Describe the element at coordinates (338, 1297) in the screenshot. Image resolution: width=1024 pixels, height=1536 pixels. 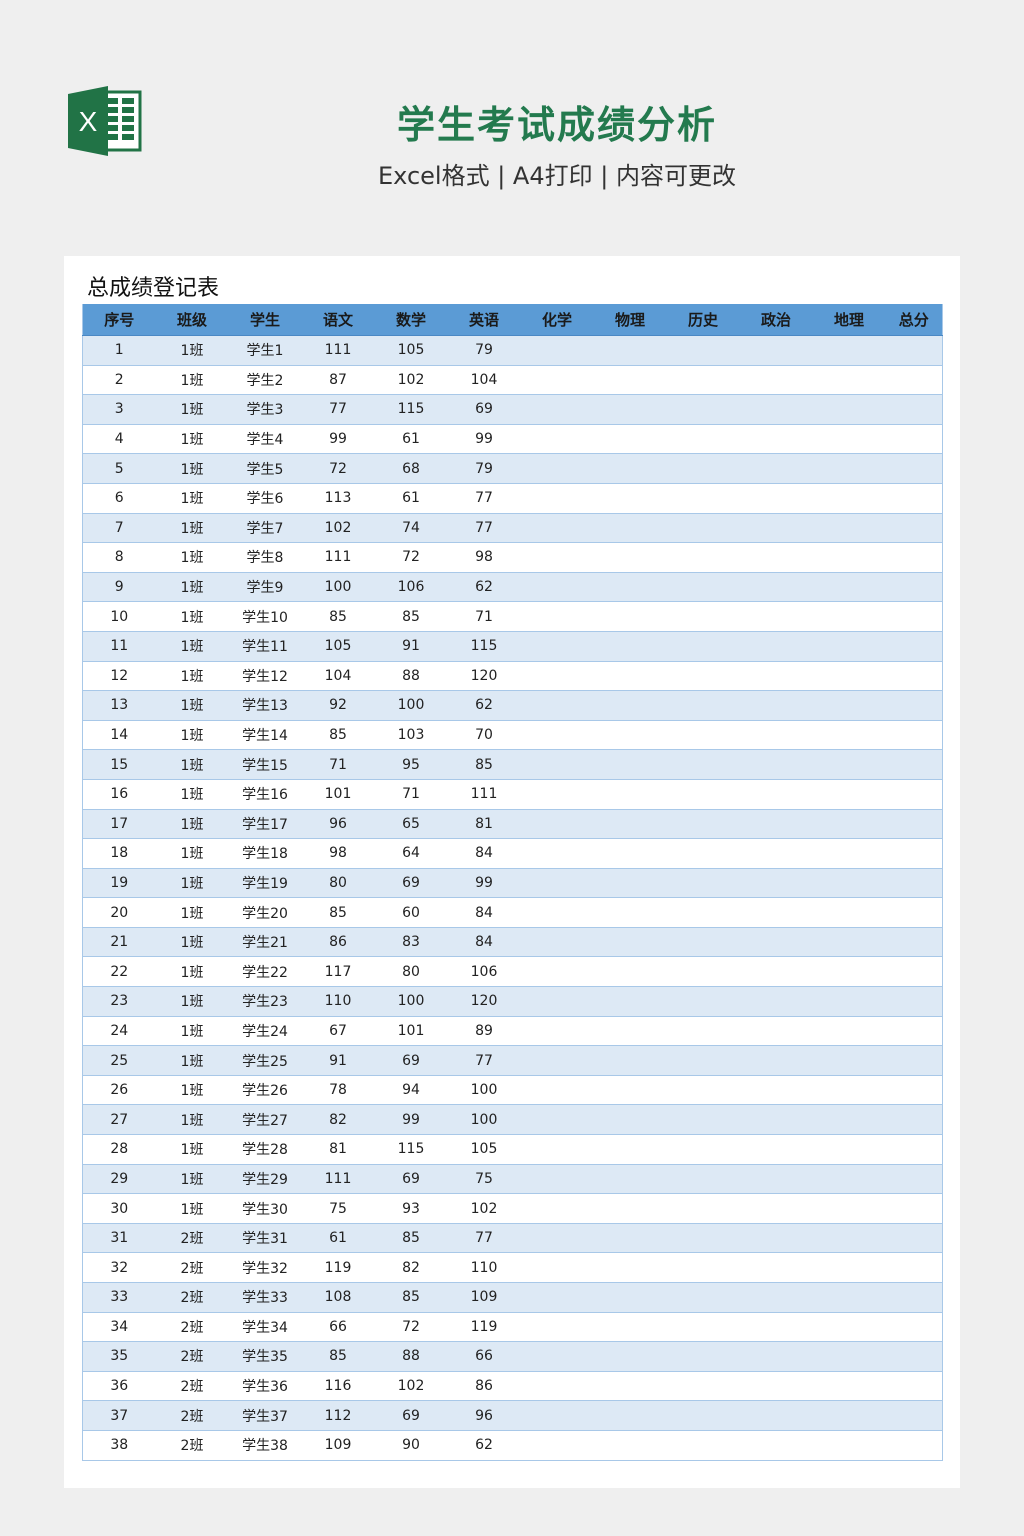
I see `table-cell: 108` at that location.